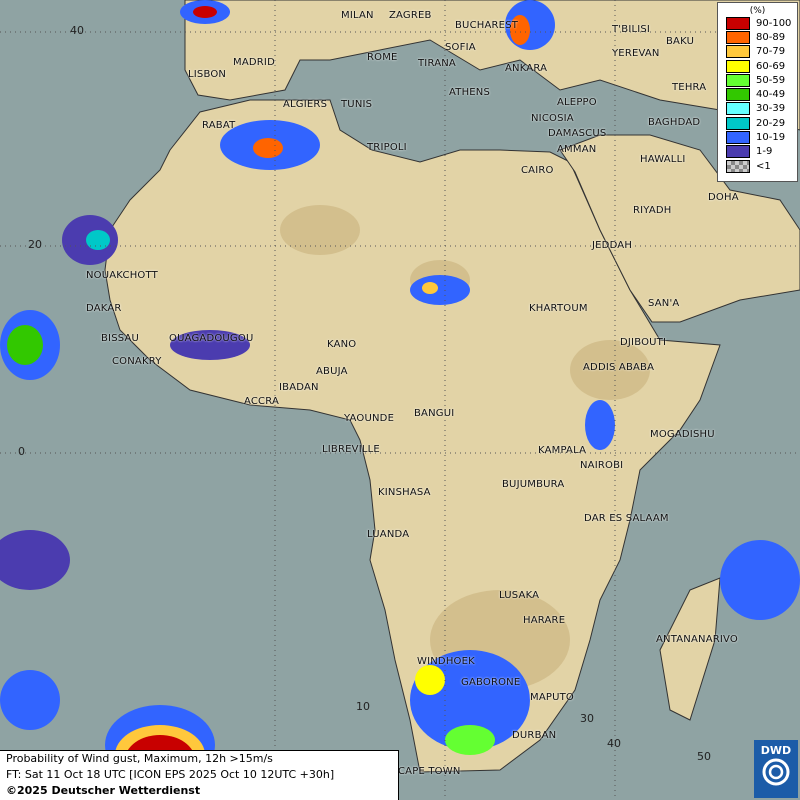 This screenshot has width=800, height=800. I want to click on city-label: RABAT, so click(219, 125).